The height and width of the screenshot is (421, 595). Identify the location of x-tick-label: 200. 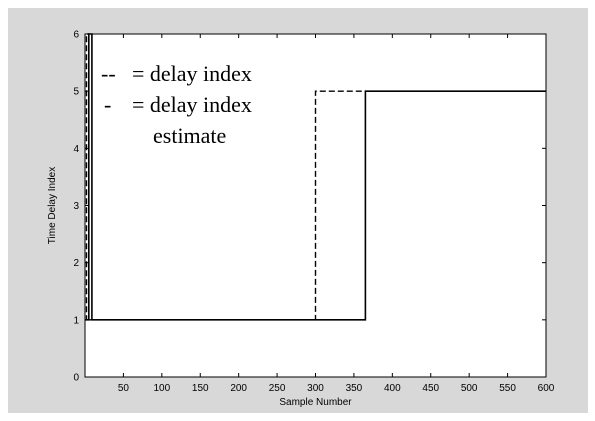
(238, 388).